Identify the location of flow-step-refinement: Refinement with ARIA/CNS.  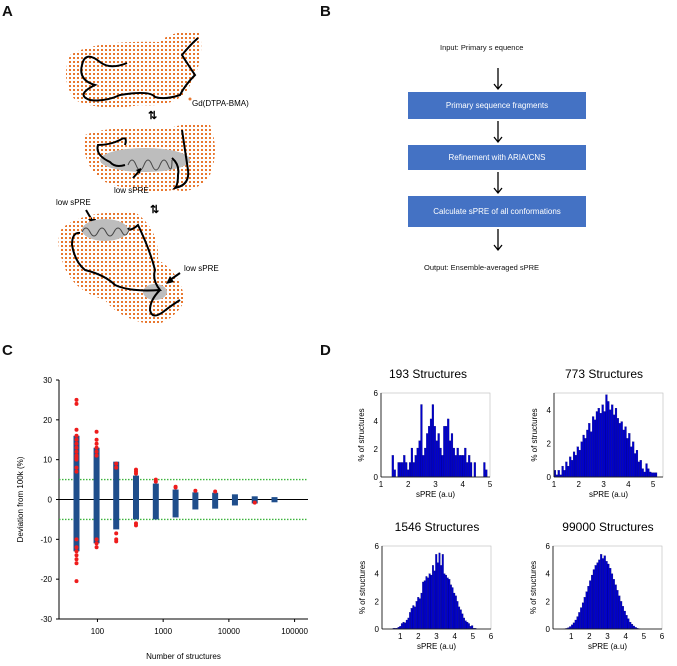
(497, 157).